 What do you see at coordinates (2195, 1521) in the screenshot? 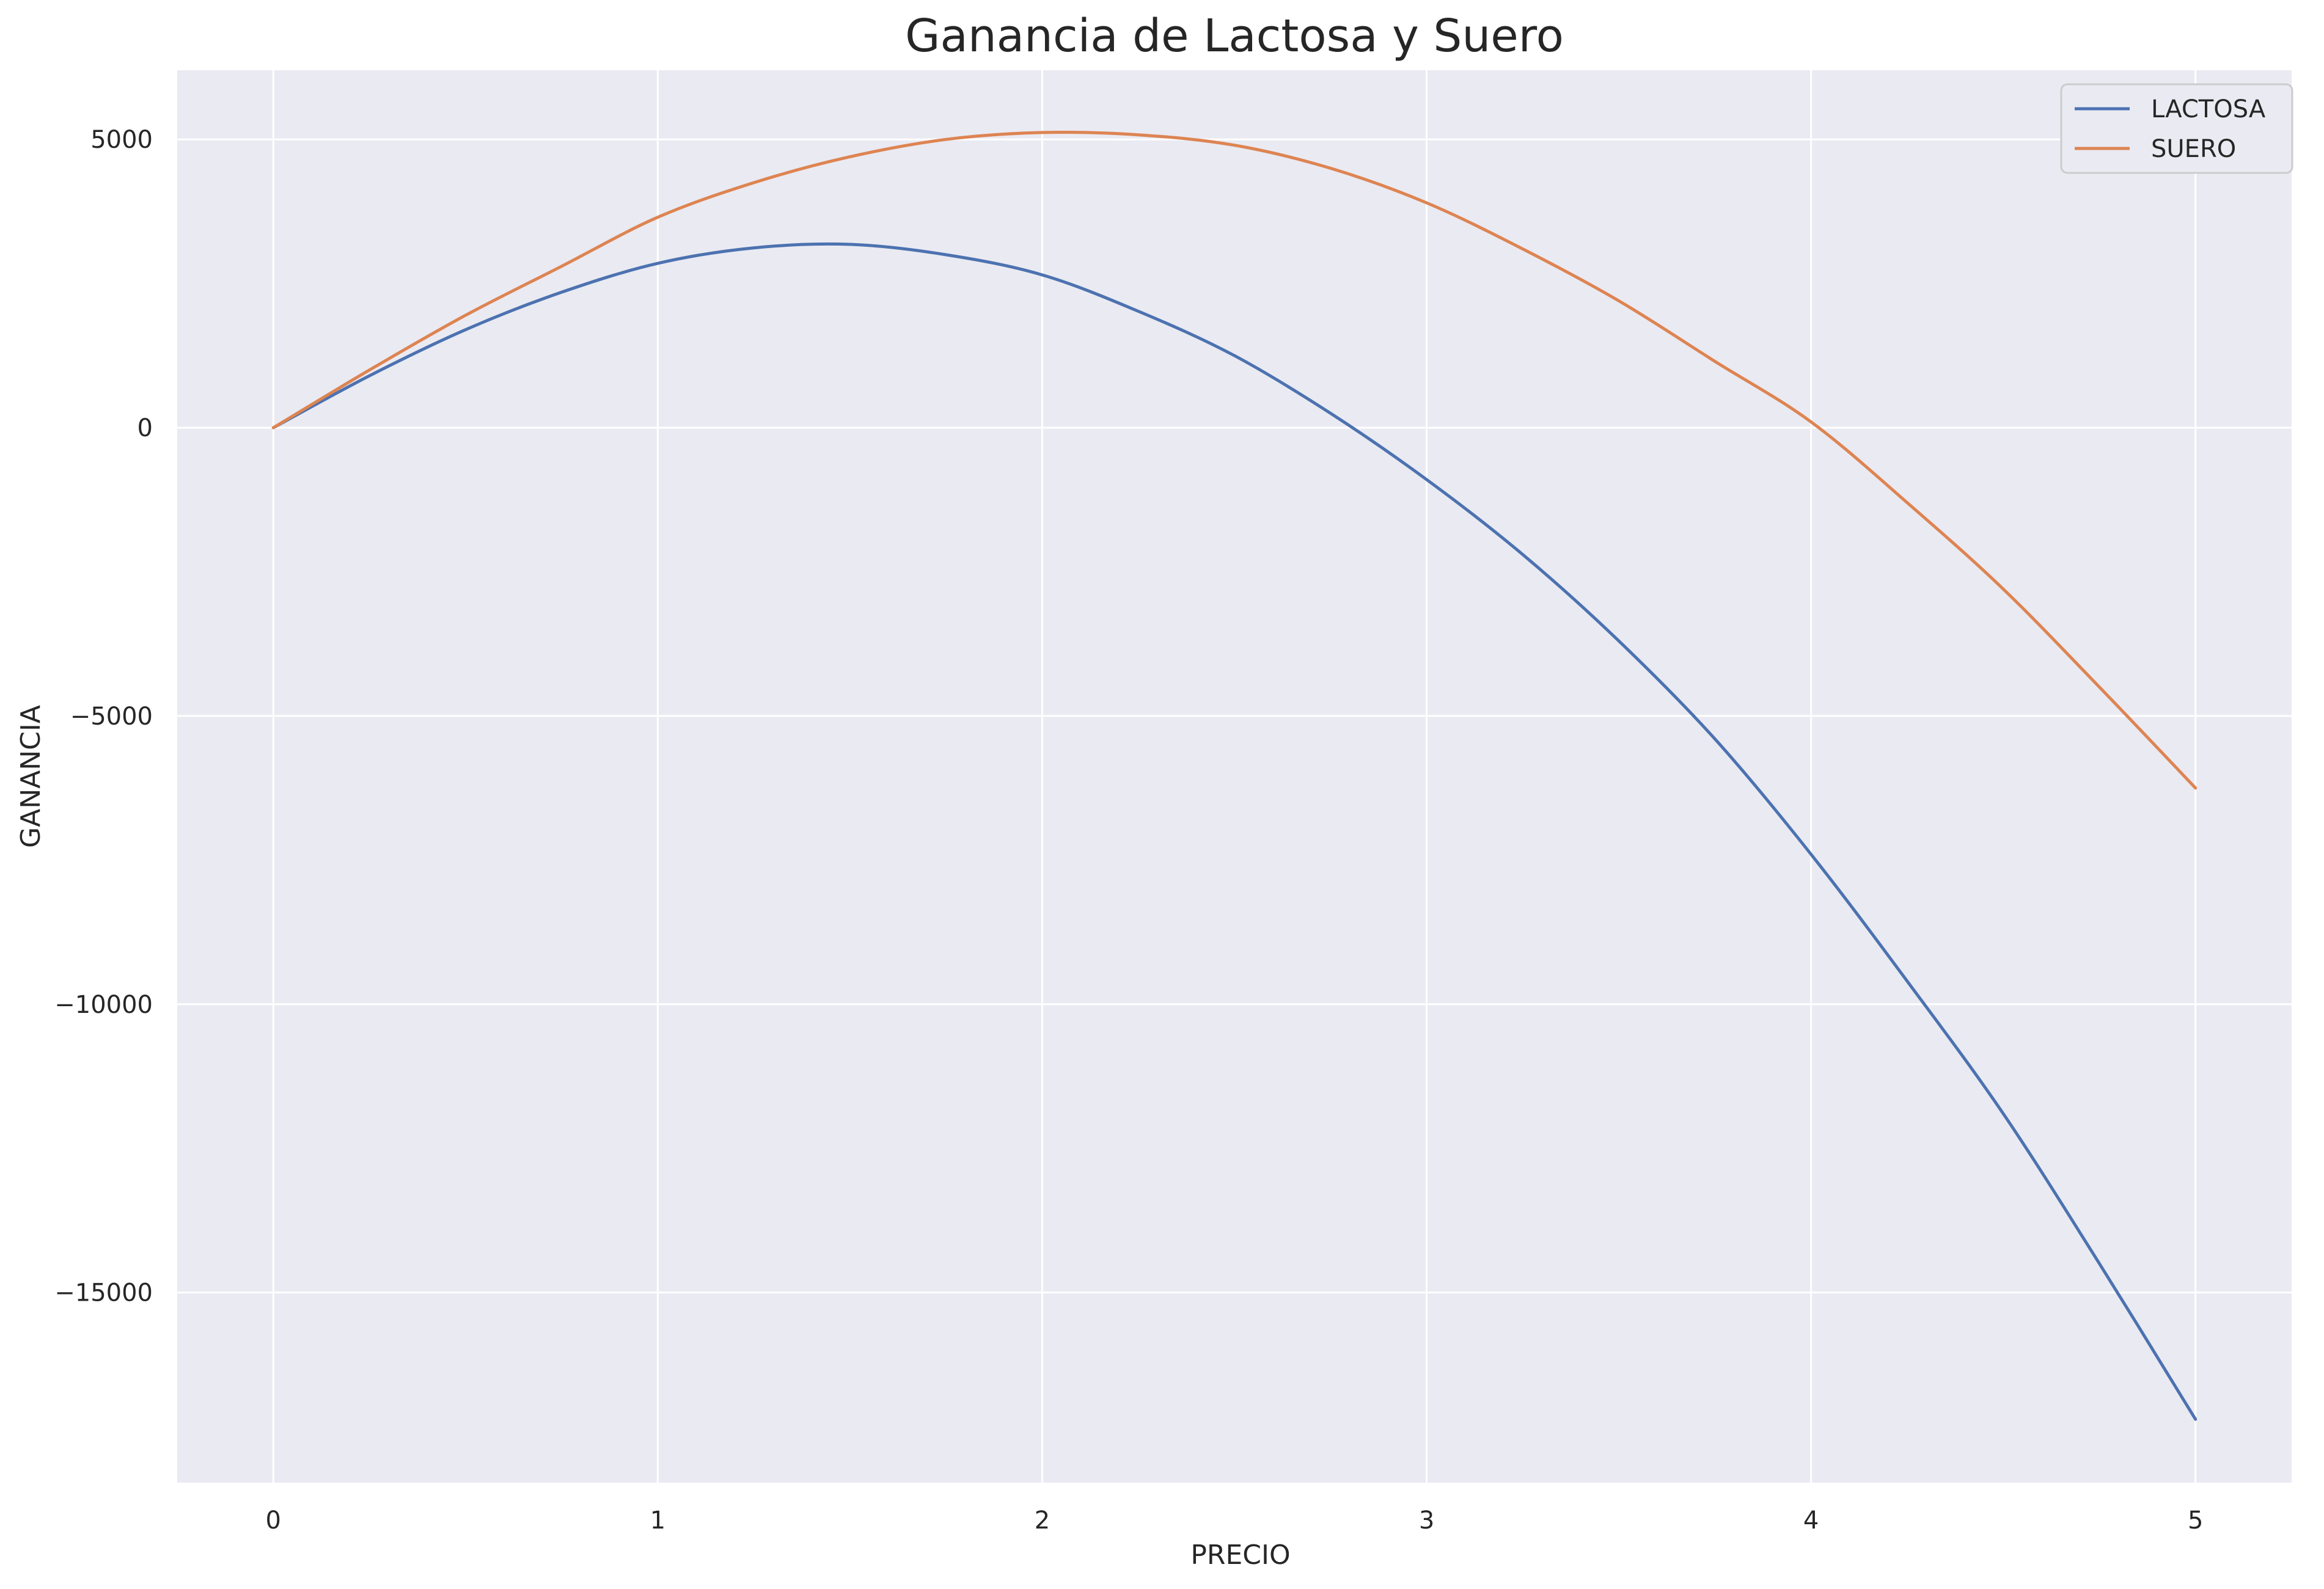
I see `x-tick-label: 5` at bounding box center [2195, 1521].